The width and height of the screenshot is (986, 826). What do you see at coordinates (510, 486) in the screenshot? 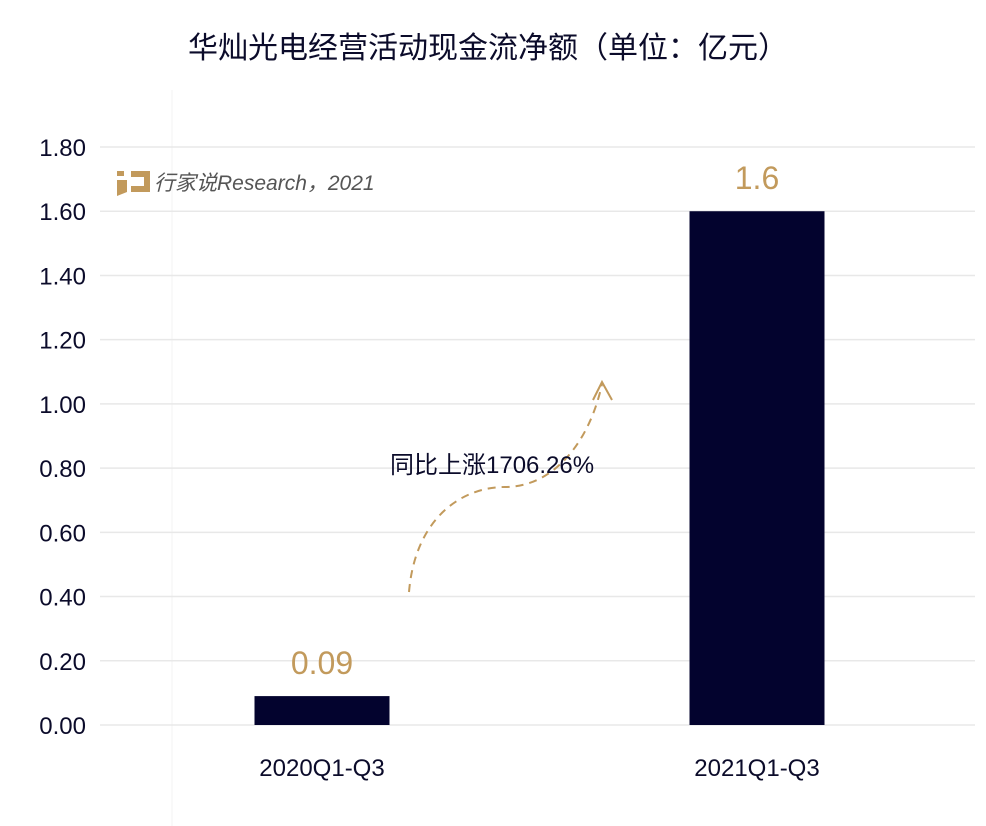
I see `growth-arrow-icon` at bounding box center [510, 486].